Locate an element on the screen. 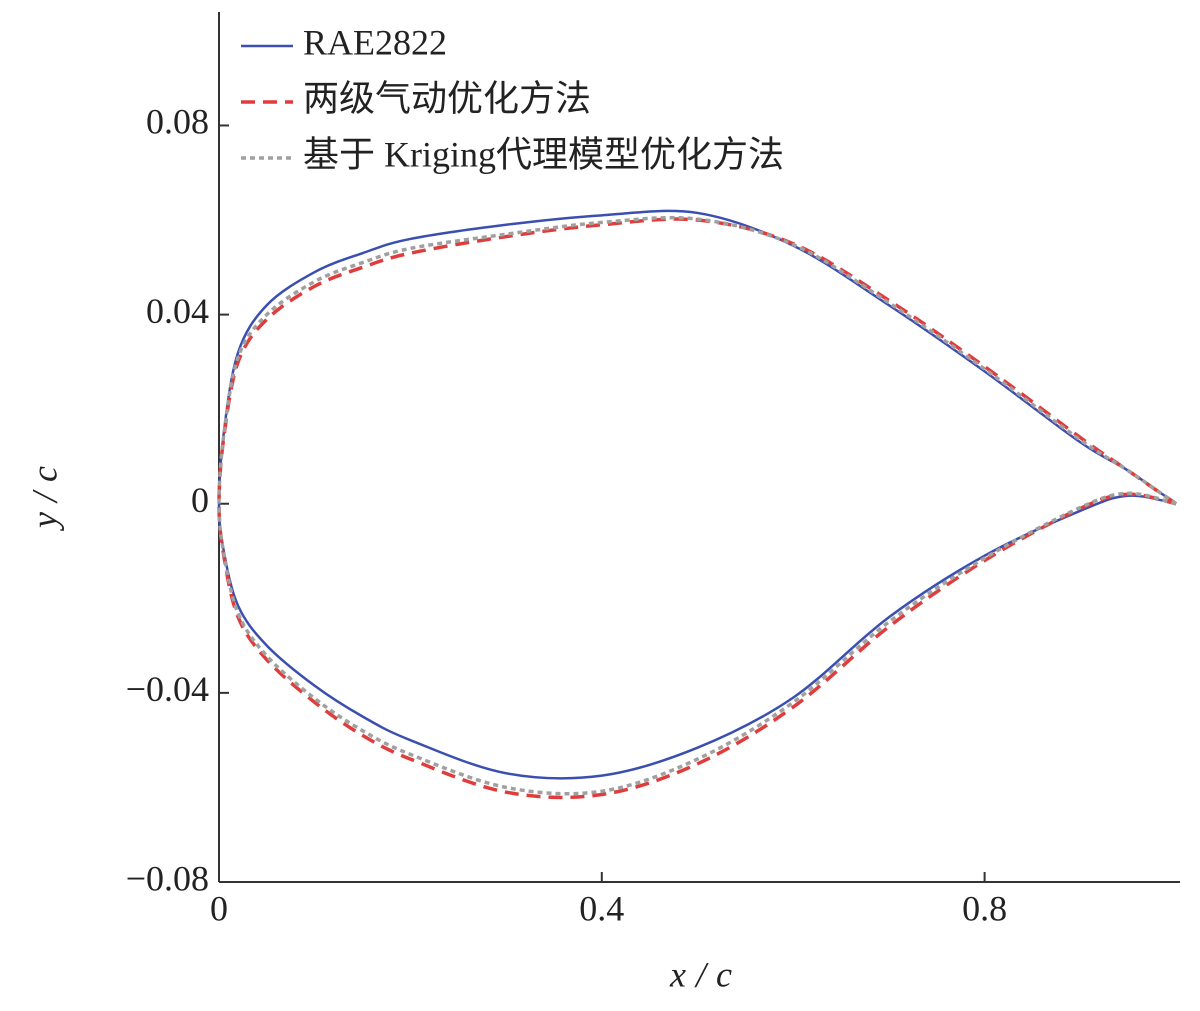 This screenshot has width=1200, height=1011. y-tick-label: 0.08 is located at coordinates (177, 122).